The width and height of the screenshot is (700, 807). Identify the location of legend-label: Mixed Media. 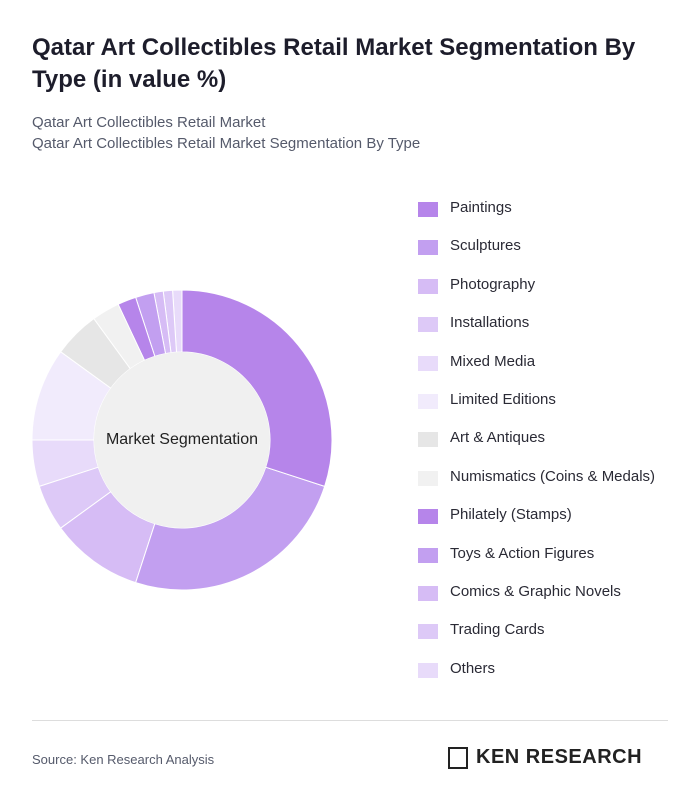
(493, 361).